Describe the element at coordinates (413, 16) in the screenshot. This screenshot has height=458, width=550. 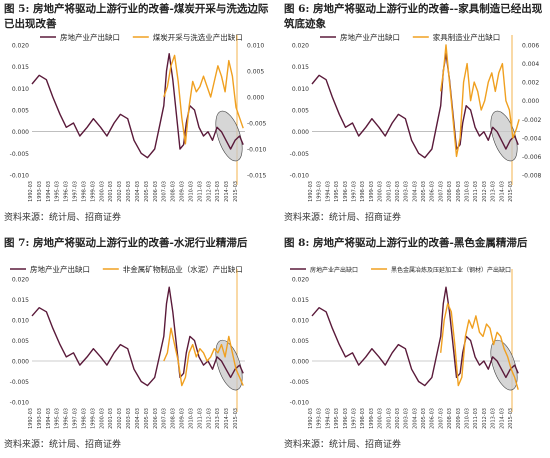
I see `chart-title: 图 6: 房地产将驱动上游行业的改善--家具制造已经出现筑底迹象` at that location.